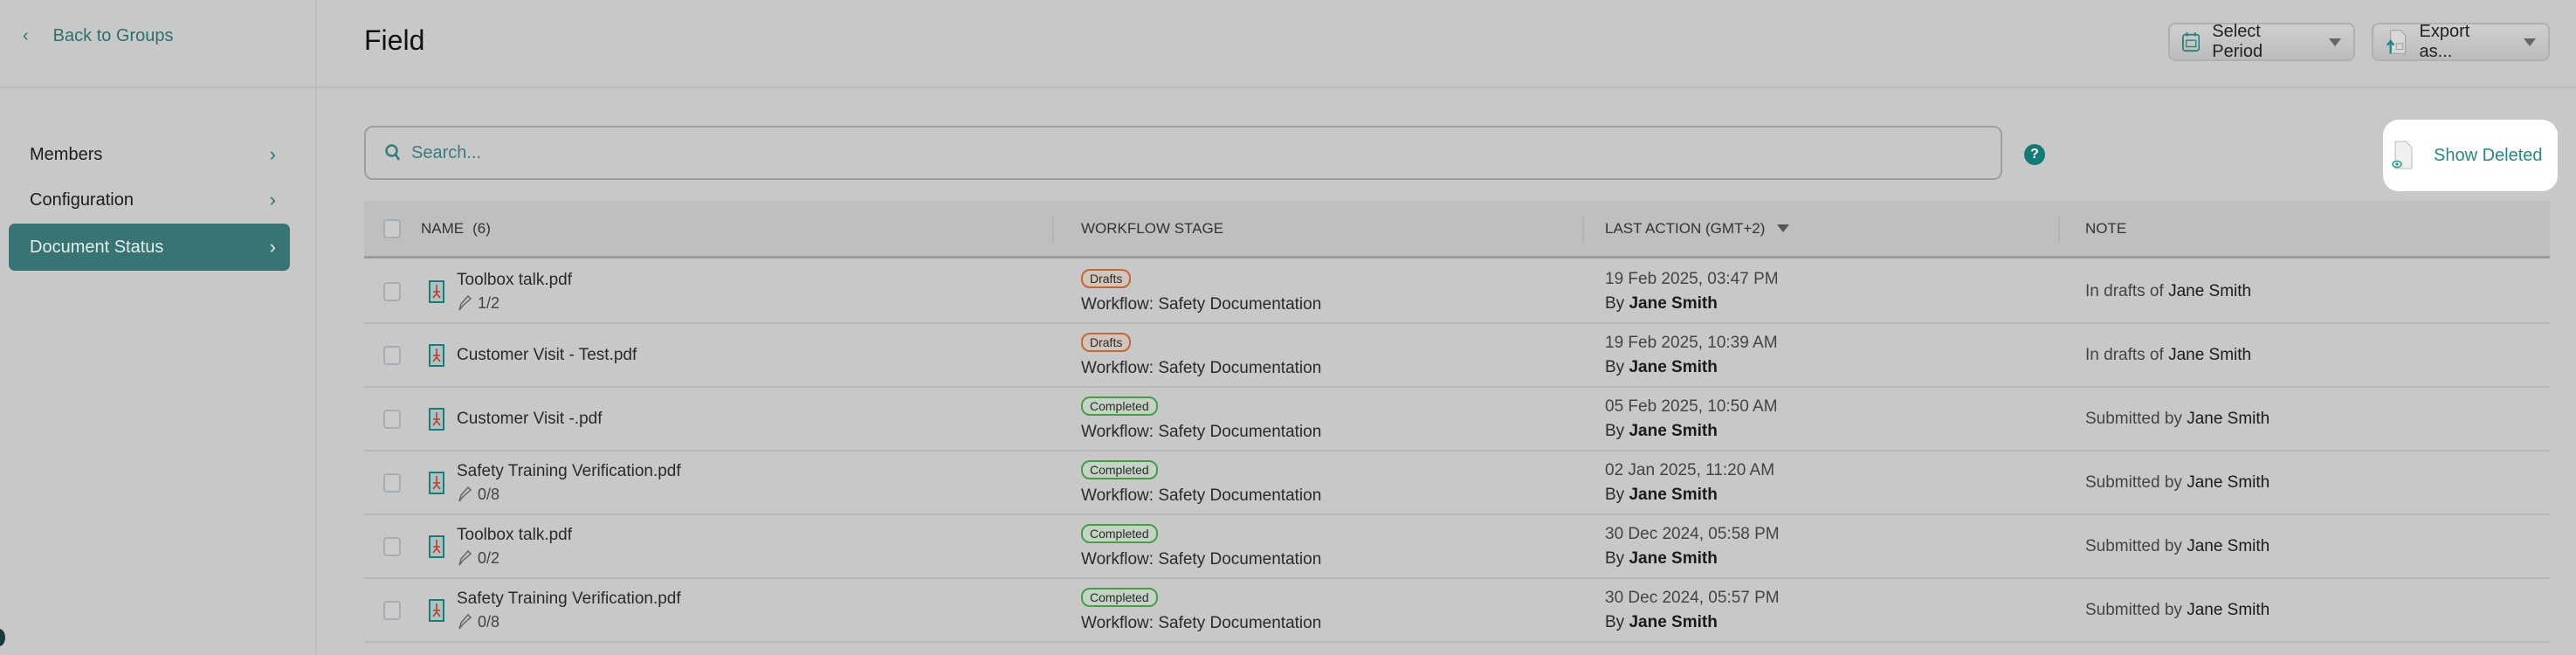 The height and width of the screenshot is (655, 2576). What do you see at coordinates (2470, 155) in the screenshot?
I see `show-deleted-button: Show Deleted` at bounding box center [2470, 155].